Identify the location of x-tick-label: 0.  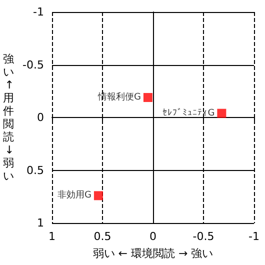
(153, 237).